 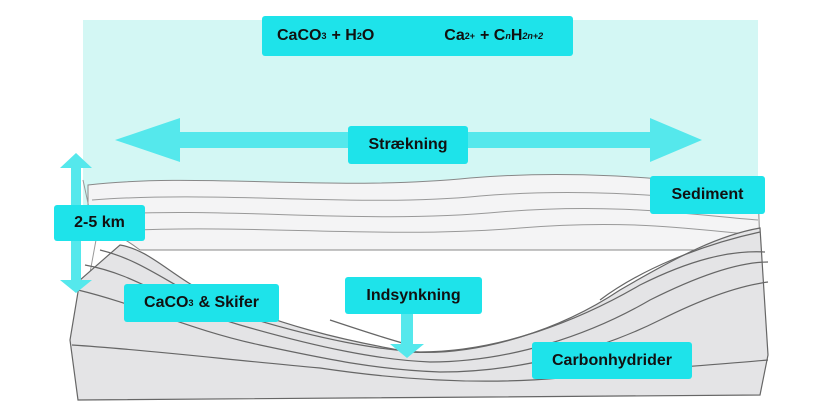 I want to click on equation-product-ca: Ca, so click(x=454, y=35).